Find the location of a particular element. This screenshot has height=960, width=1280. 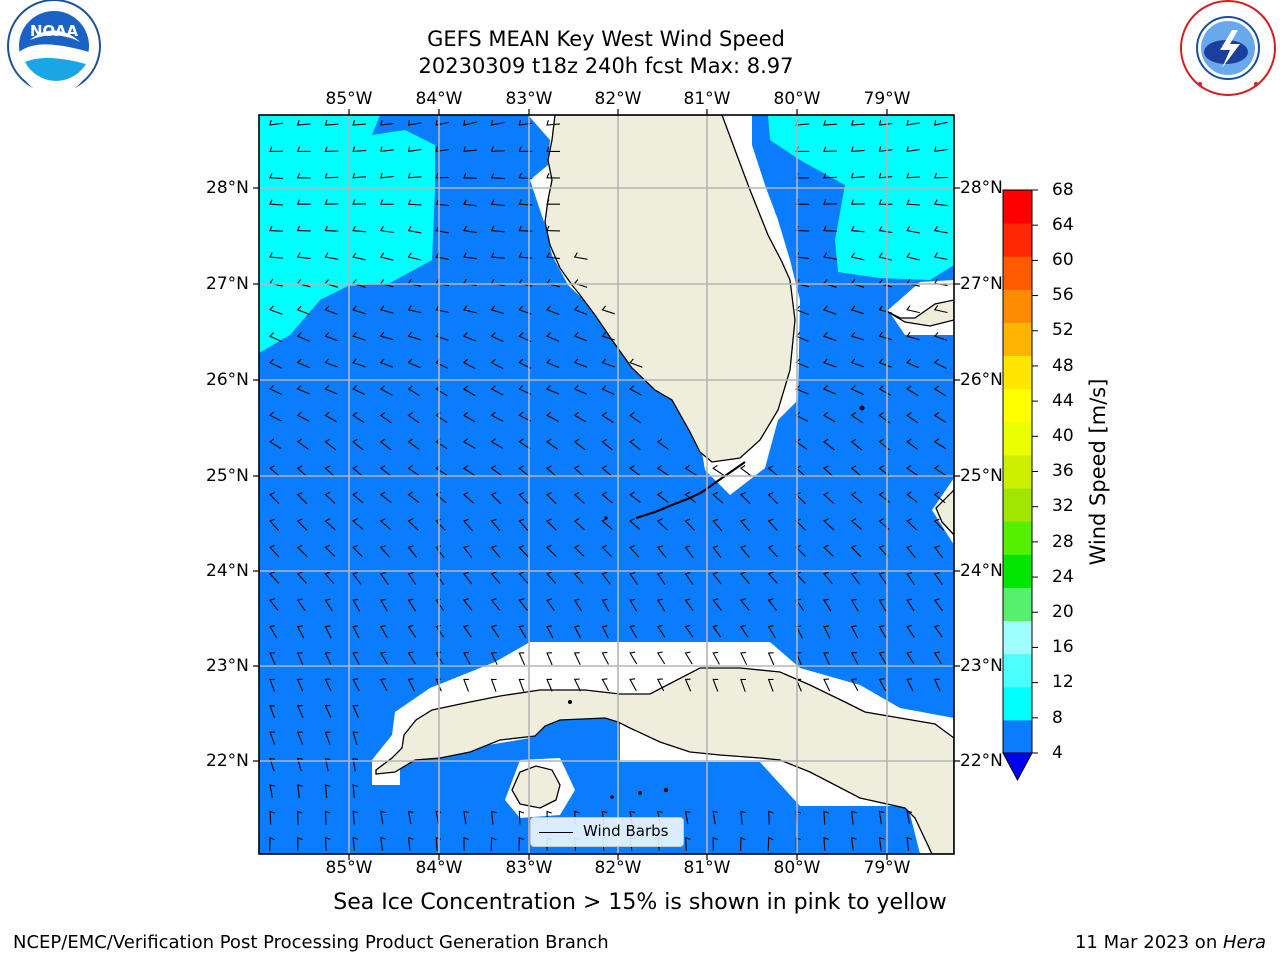

lon-label-bottom-84w: 84°W is located at coordinates (439, 868).